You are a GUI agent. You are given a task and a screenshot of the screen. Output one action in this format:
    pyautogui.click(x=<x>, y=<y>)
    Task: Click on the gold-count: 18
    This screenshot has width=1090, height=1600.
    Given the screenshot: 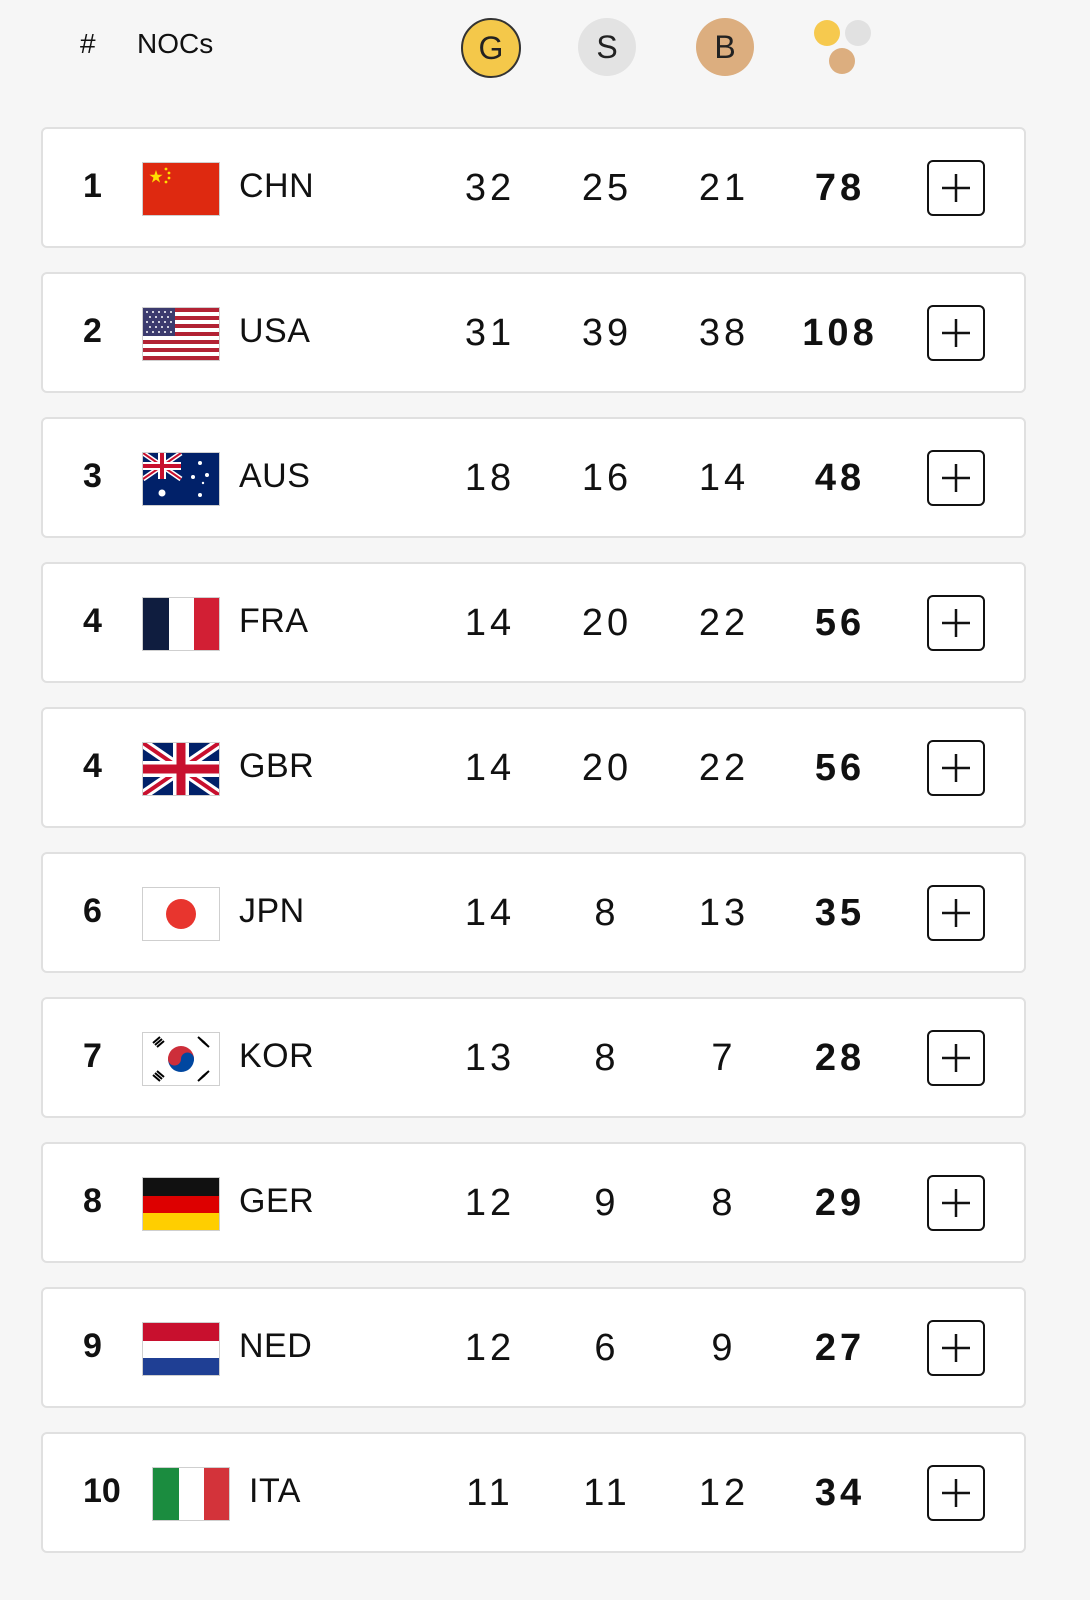 What is the action you would take?
    pyautogui.click(x=490, y=478)
    